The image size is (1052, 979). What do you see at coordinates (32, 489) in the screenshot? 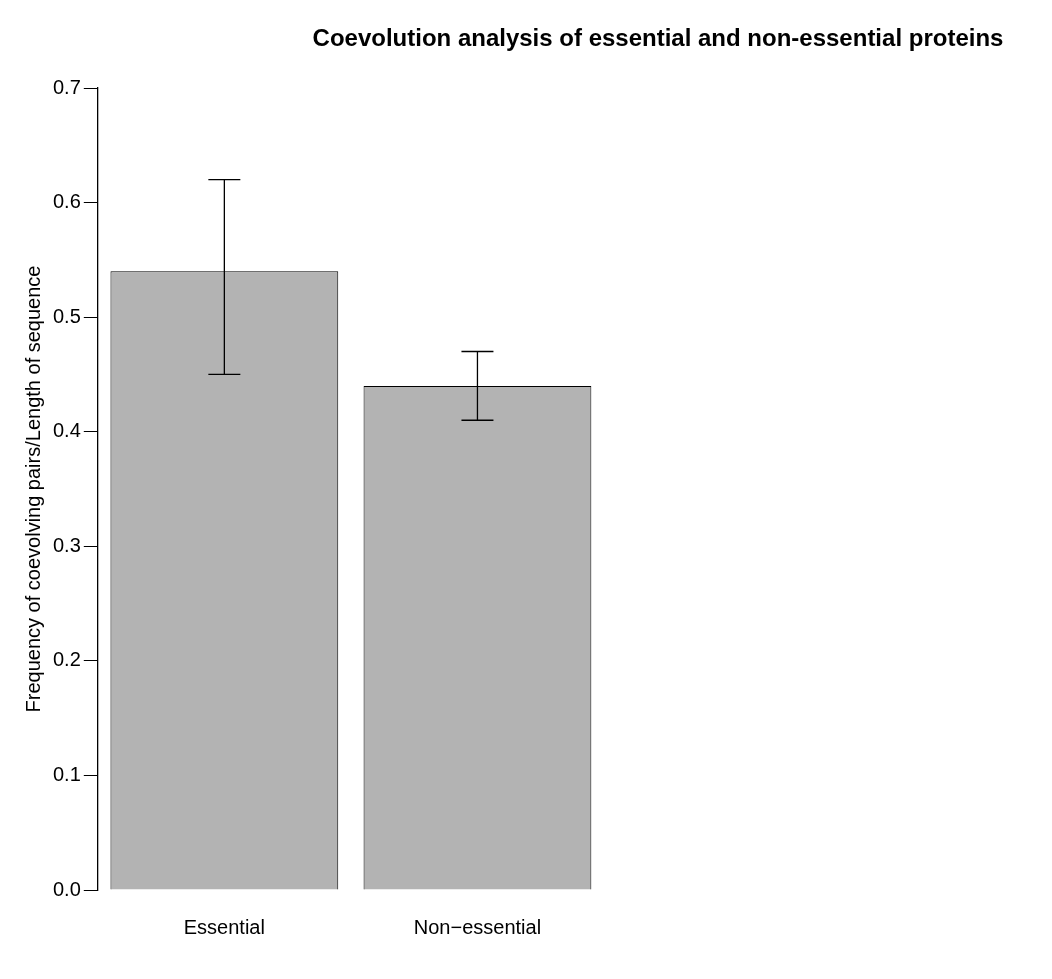
I see `y-axis-title: Frequency of coevolving pairs/Length of sequence` at bounding box center [32, 489].